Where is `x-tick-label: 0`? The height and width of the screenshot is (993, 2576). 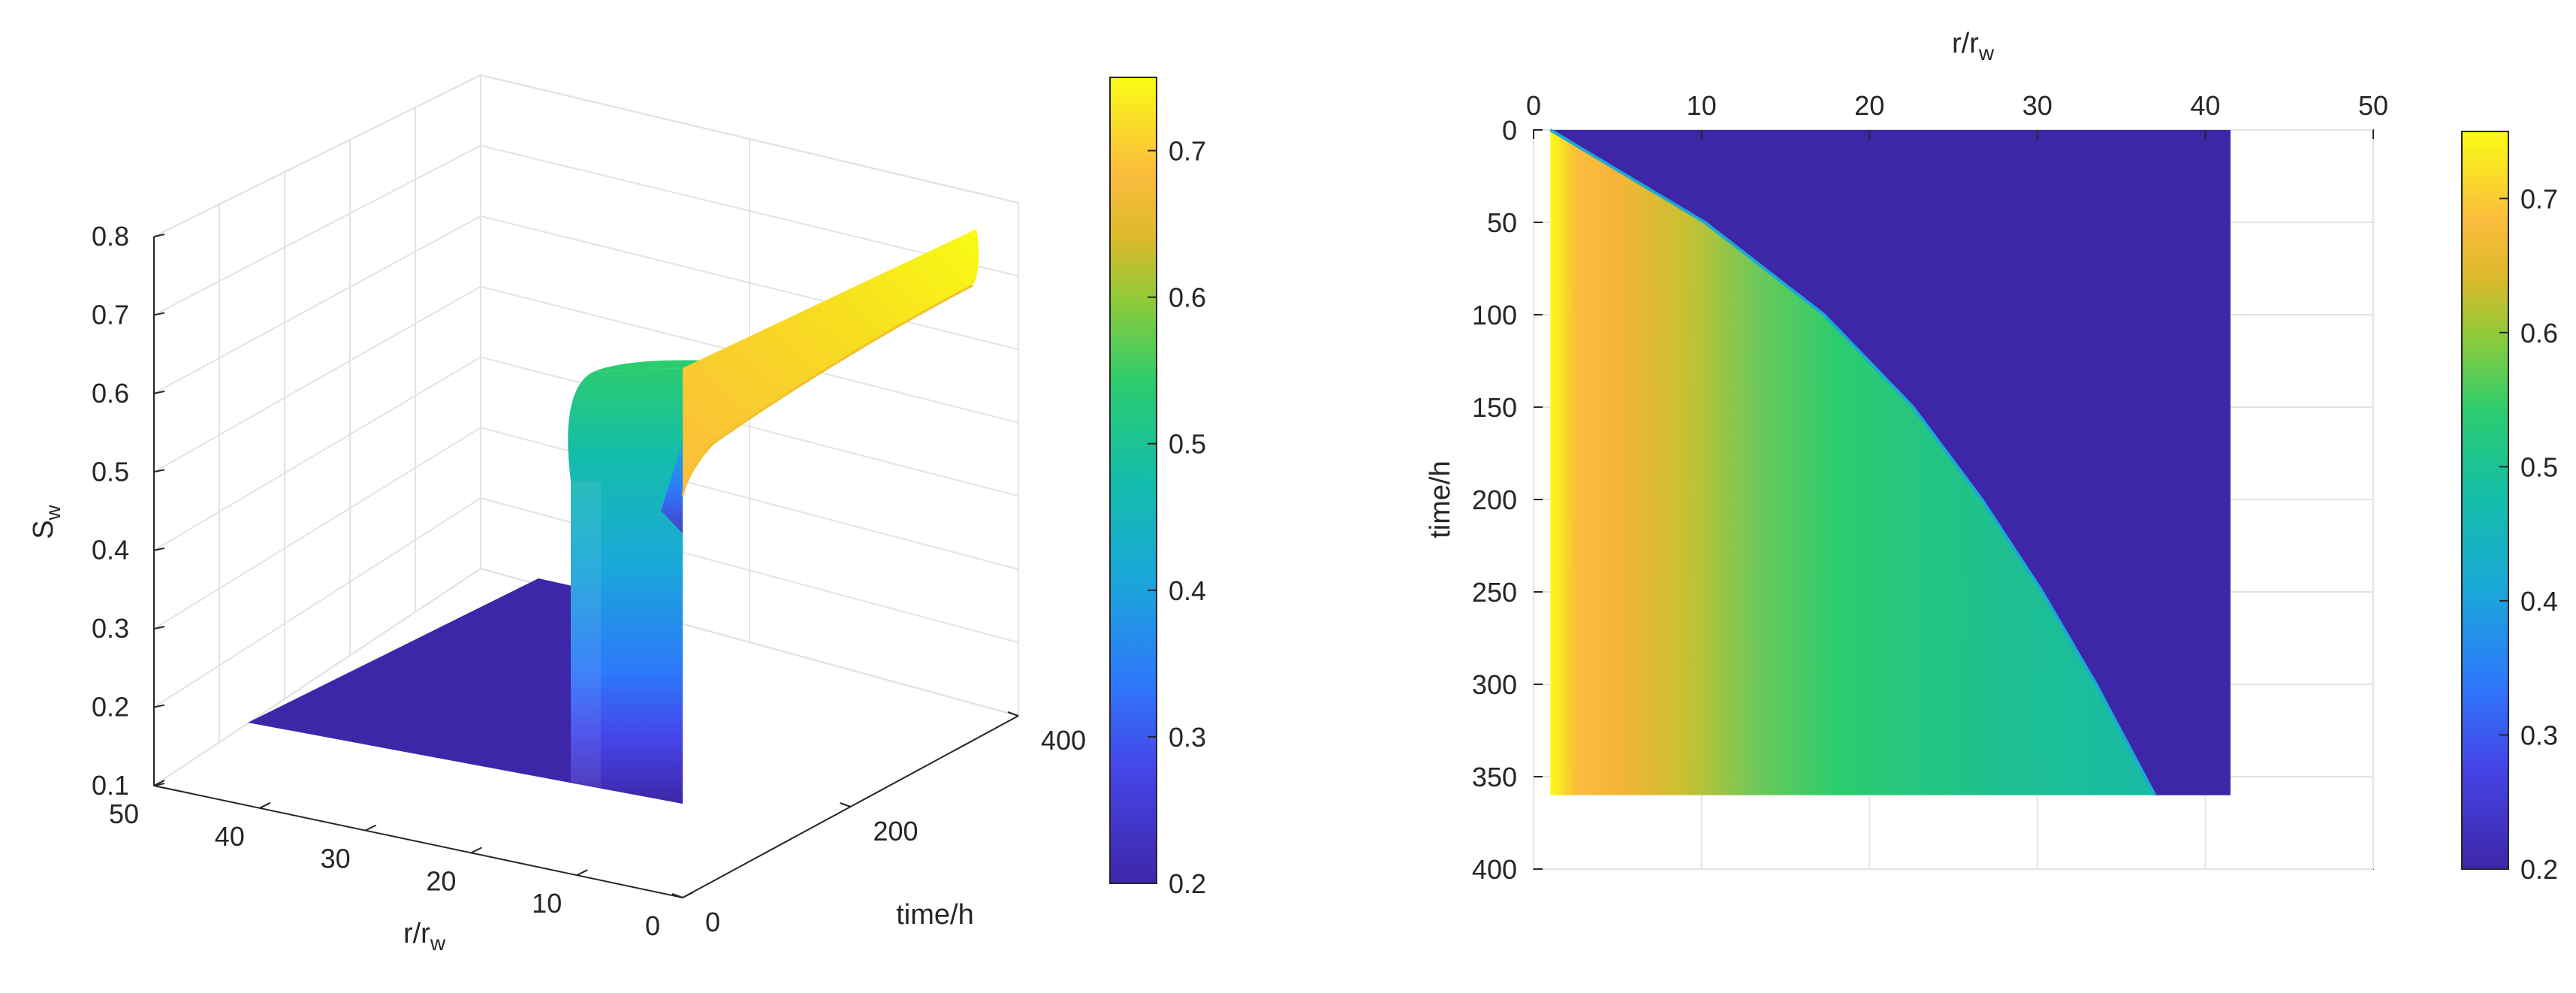
x-tick-label: 0 is located at coordinates (652, 925).